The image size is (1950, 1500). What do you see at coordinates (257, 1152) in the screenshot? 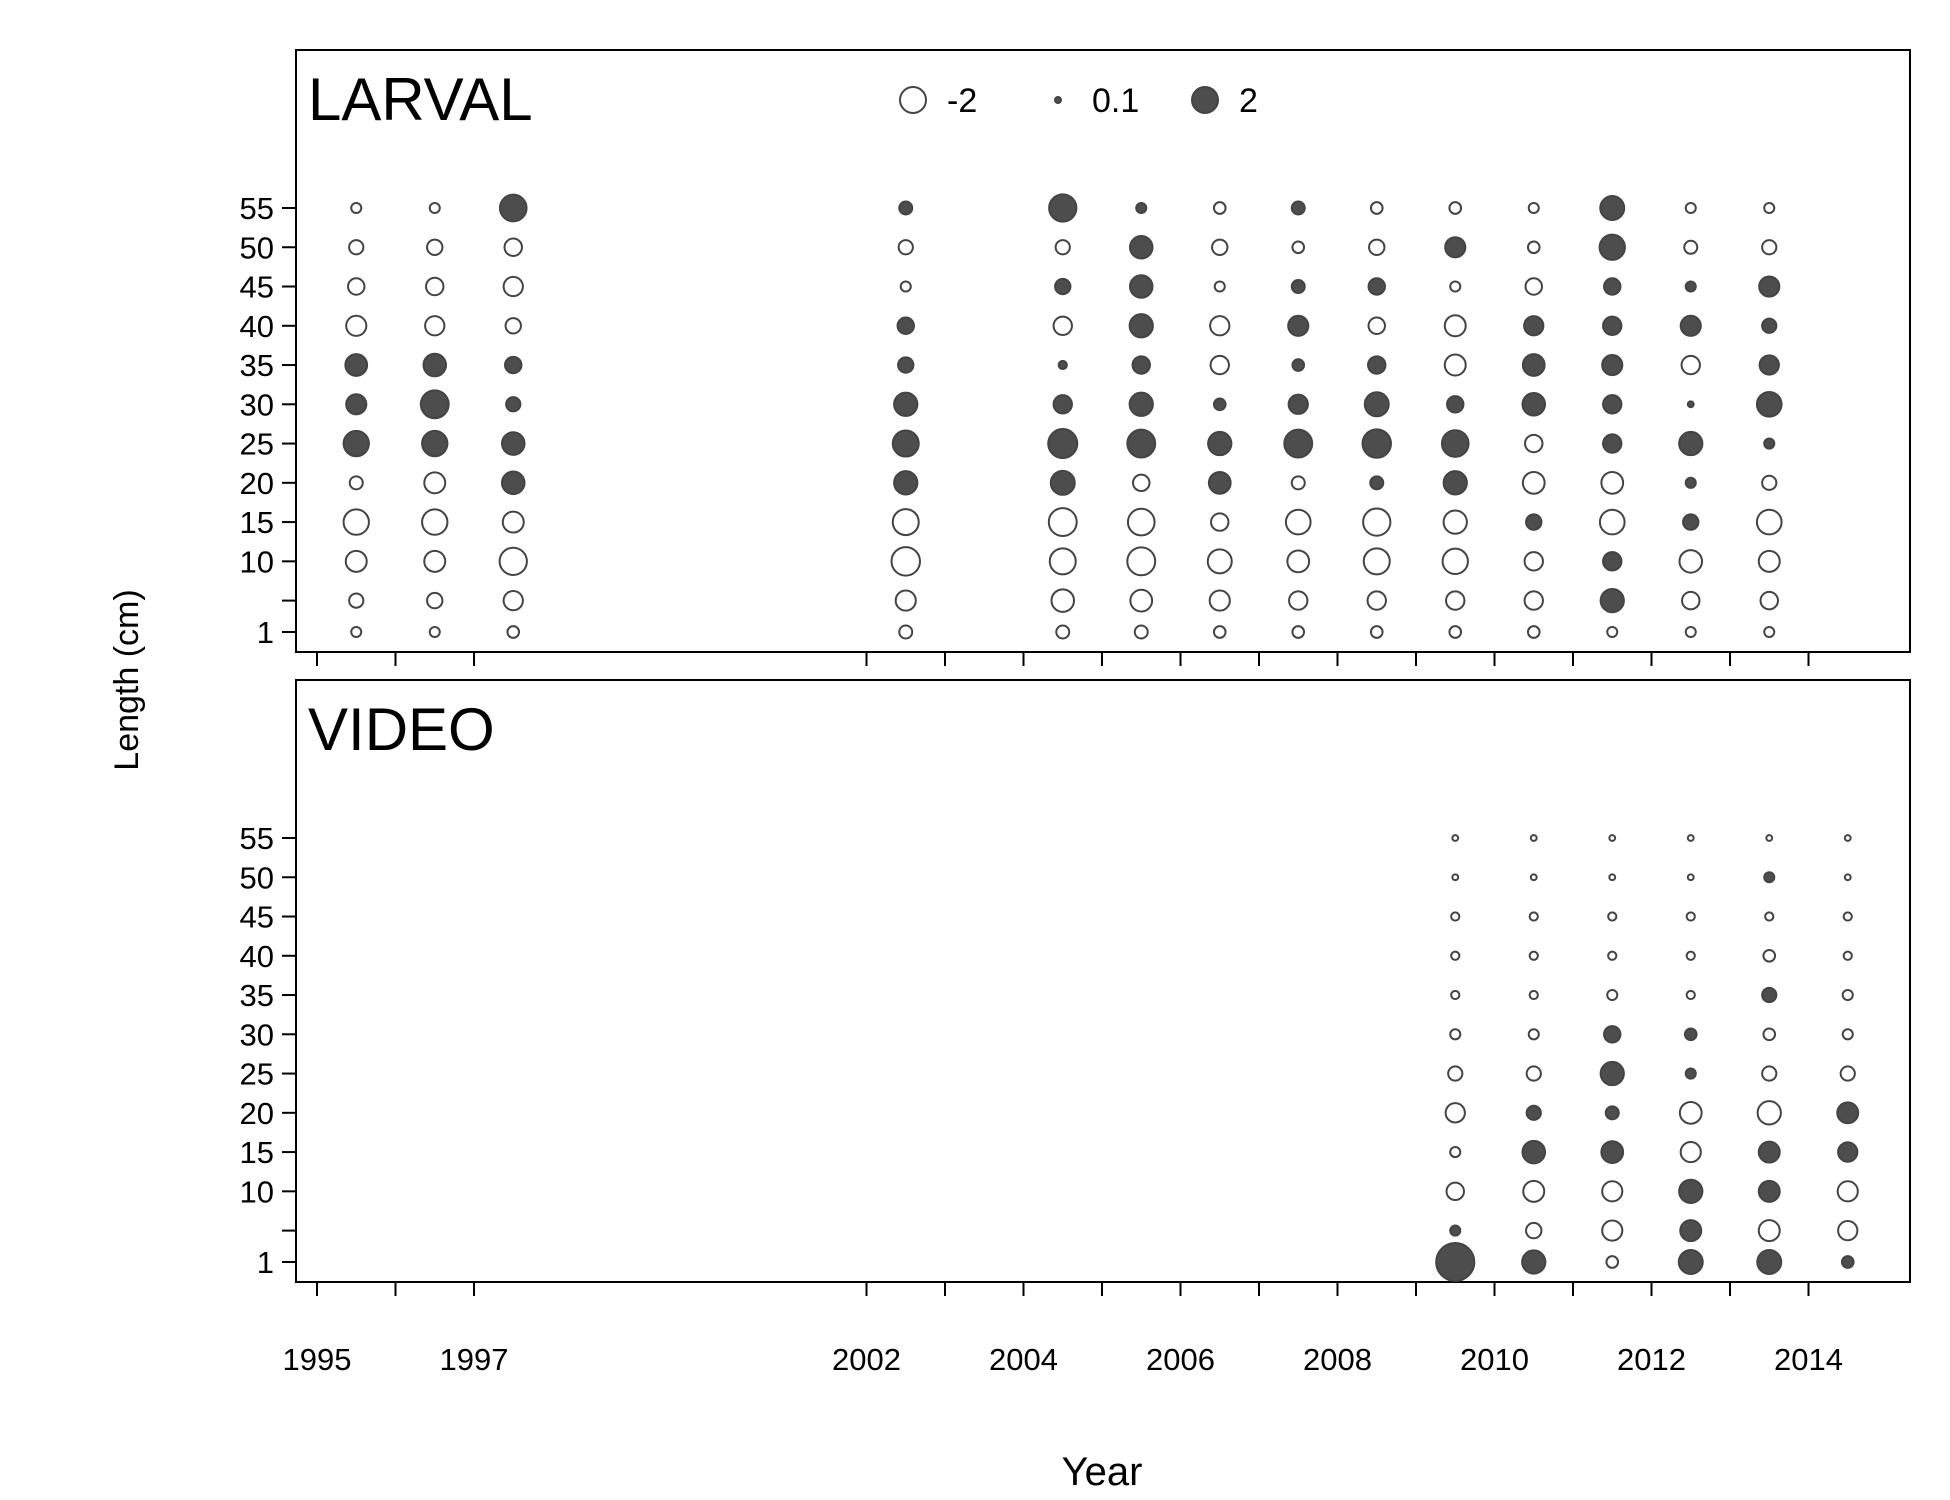
I see `y-tick-label: 15` at bounding box center [257, 1152].